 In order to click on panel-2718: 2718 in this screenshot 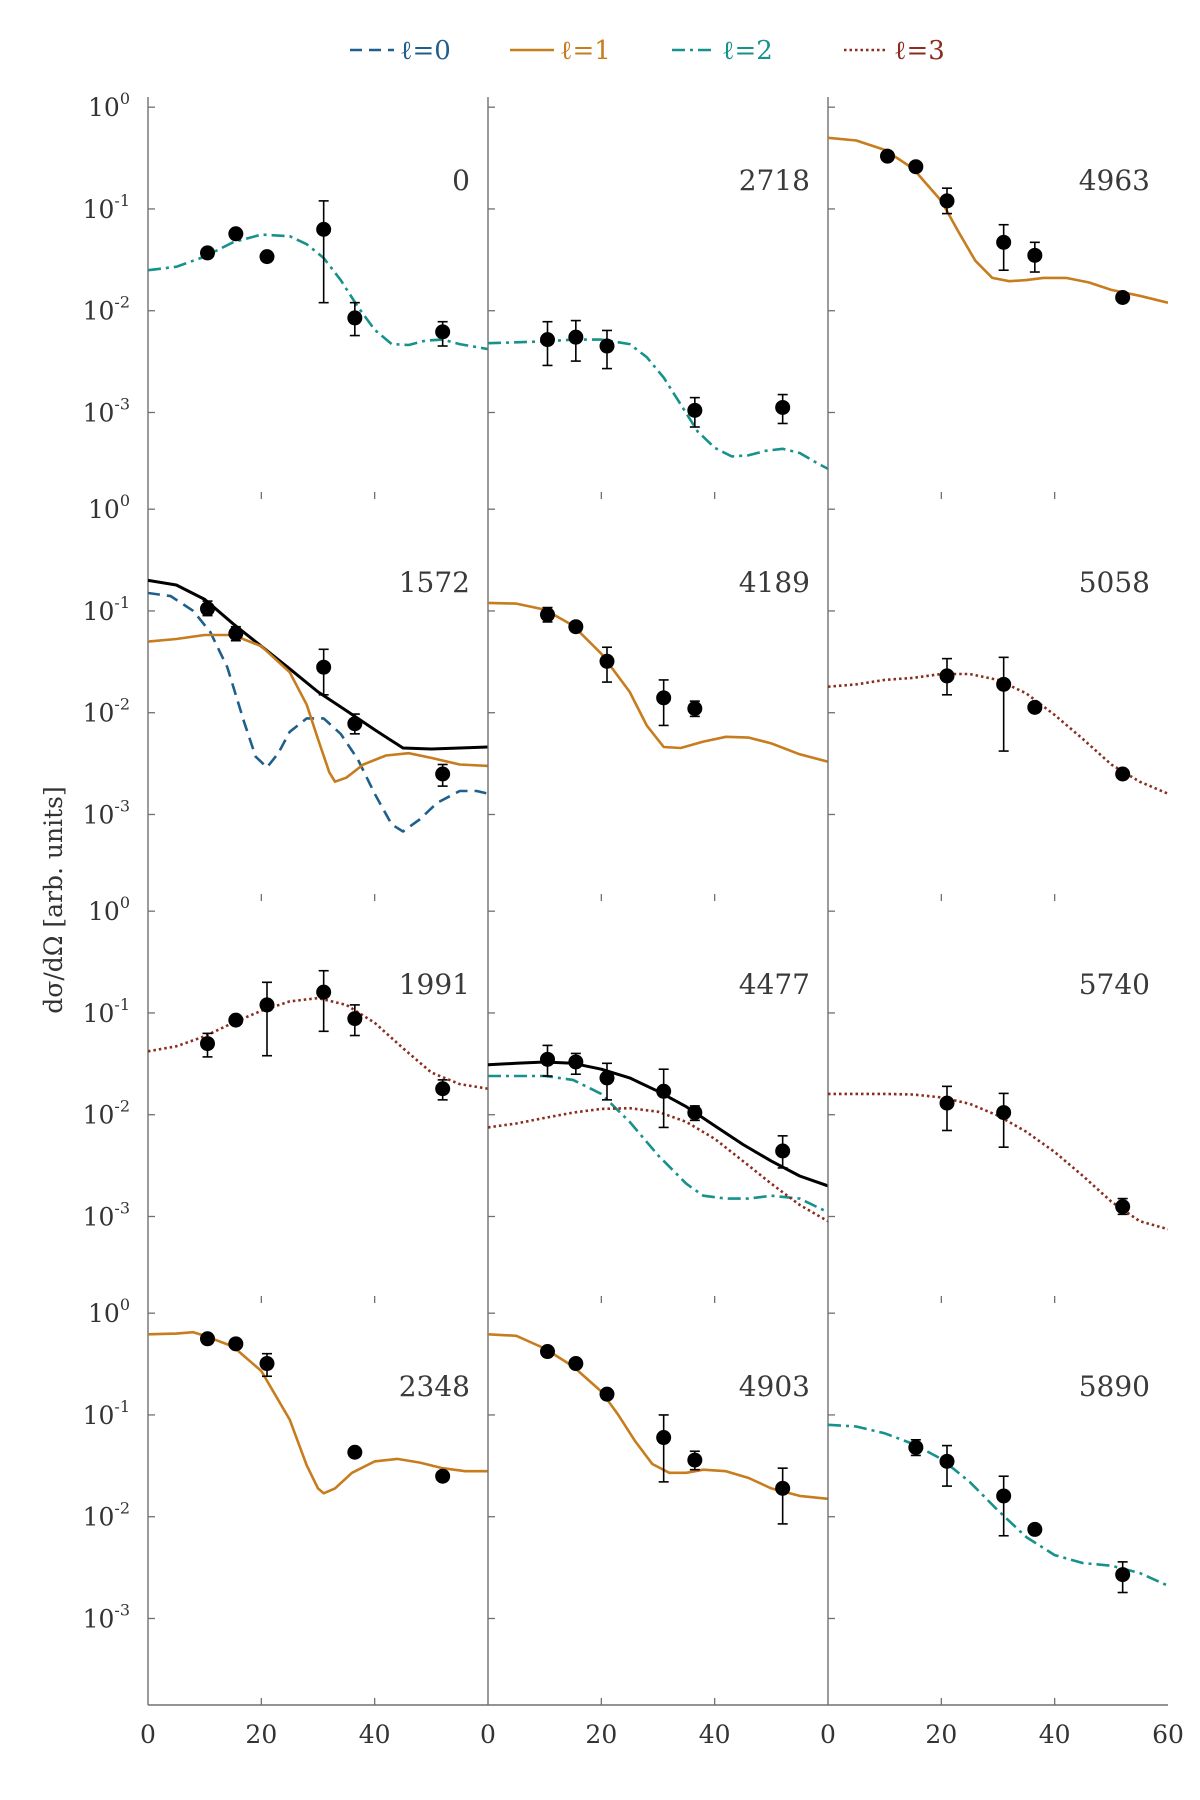, I will do `click(657, 298)`.